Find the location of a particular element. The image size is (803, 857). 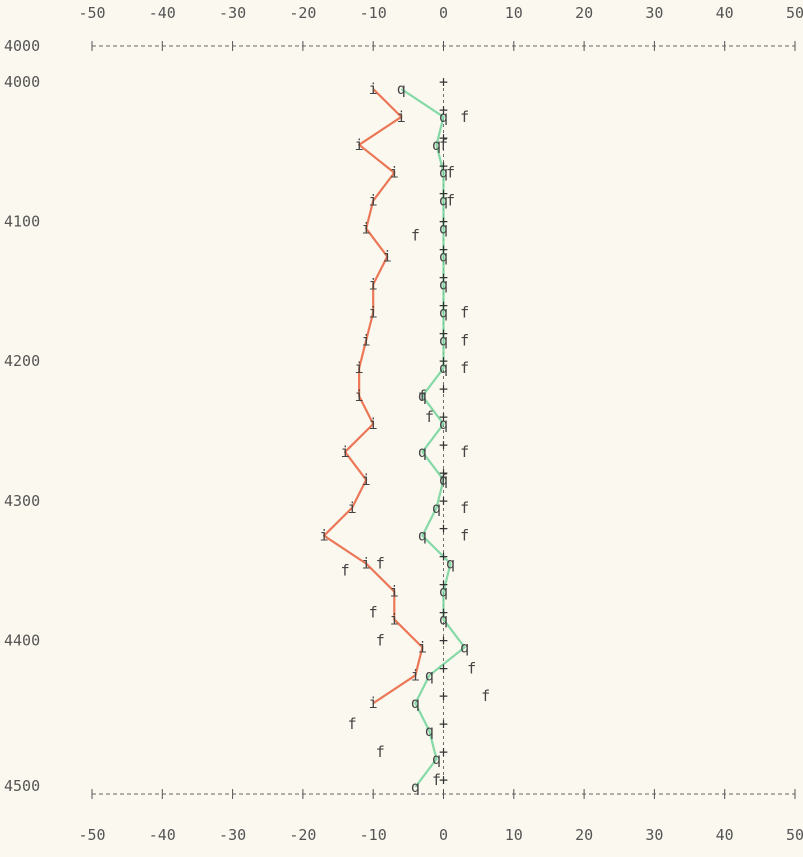

bottom-x-tick-label: 40 is located at coordinates (725, 835).